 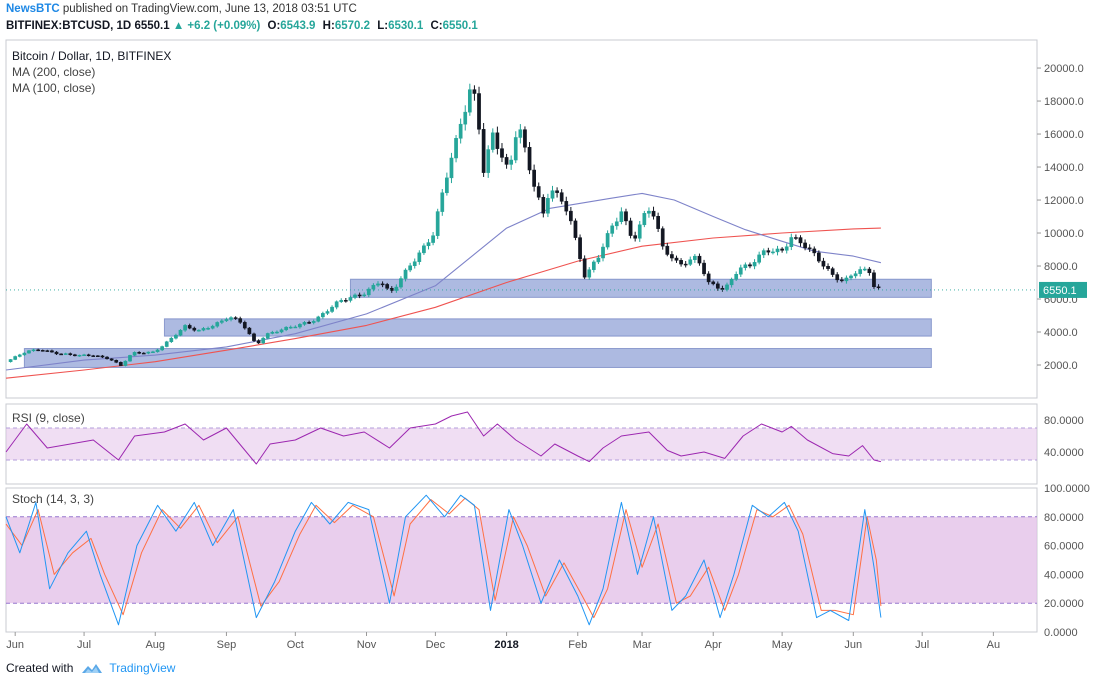 I want to click on symbol-label: BITFINEX:BTCUSD, 1D, so click(x=69, y=26).